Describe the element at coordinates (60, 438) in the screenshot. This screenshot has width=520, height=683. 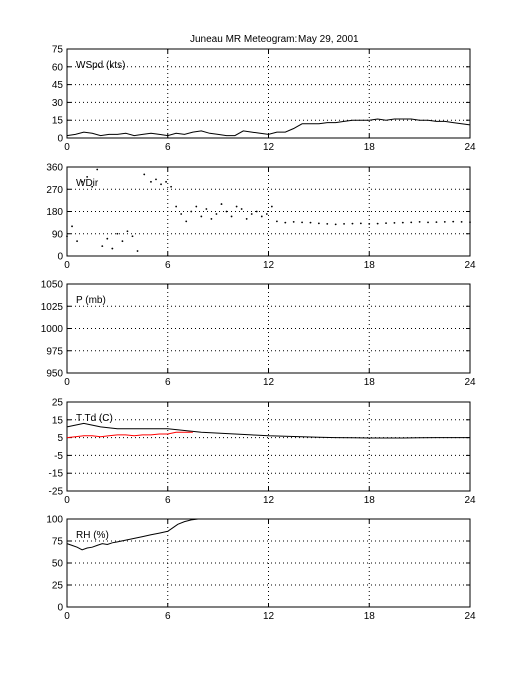
I see `panel-4-ytick-label: 5` at that location.